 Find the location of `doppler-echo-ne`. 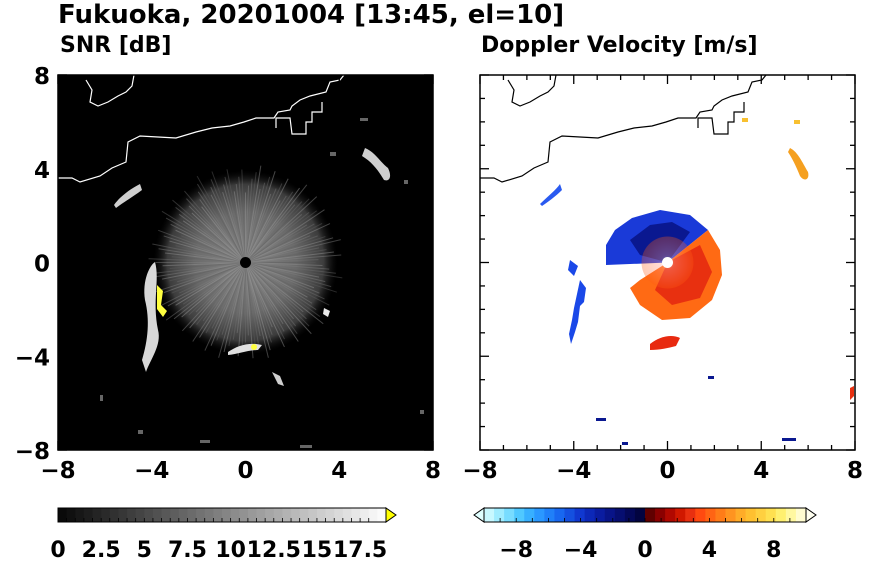

doppler-echo-ne is located at coordinates (798, 164).